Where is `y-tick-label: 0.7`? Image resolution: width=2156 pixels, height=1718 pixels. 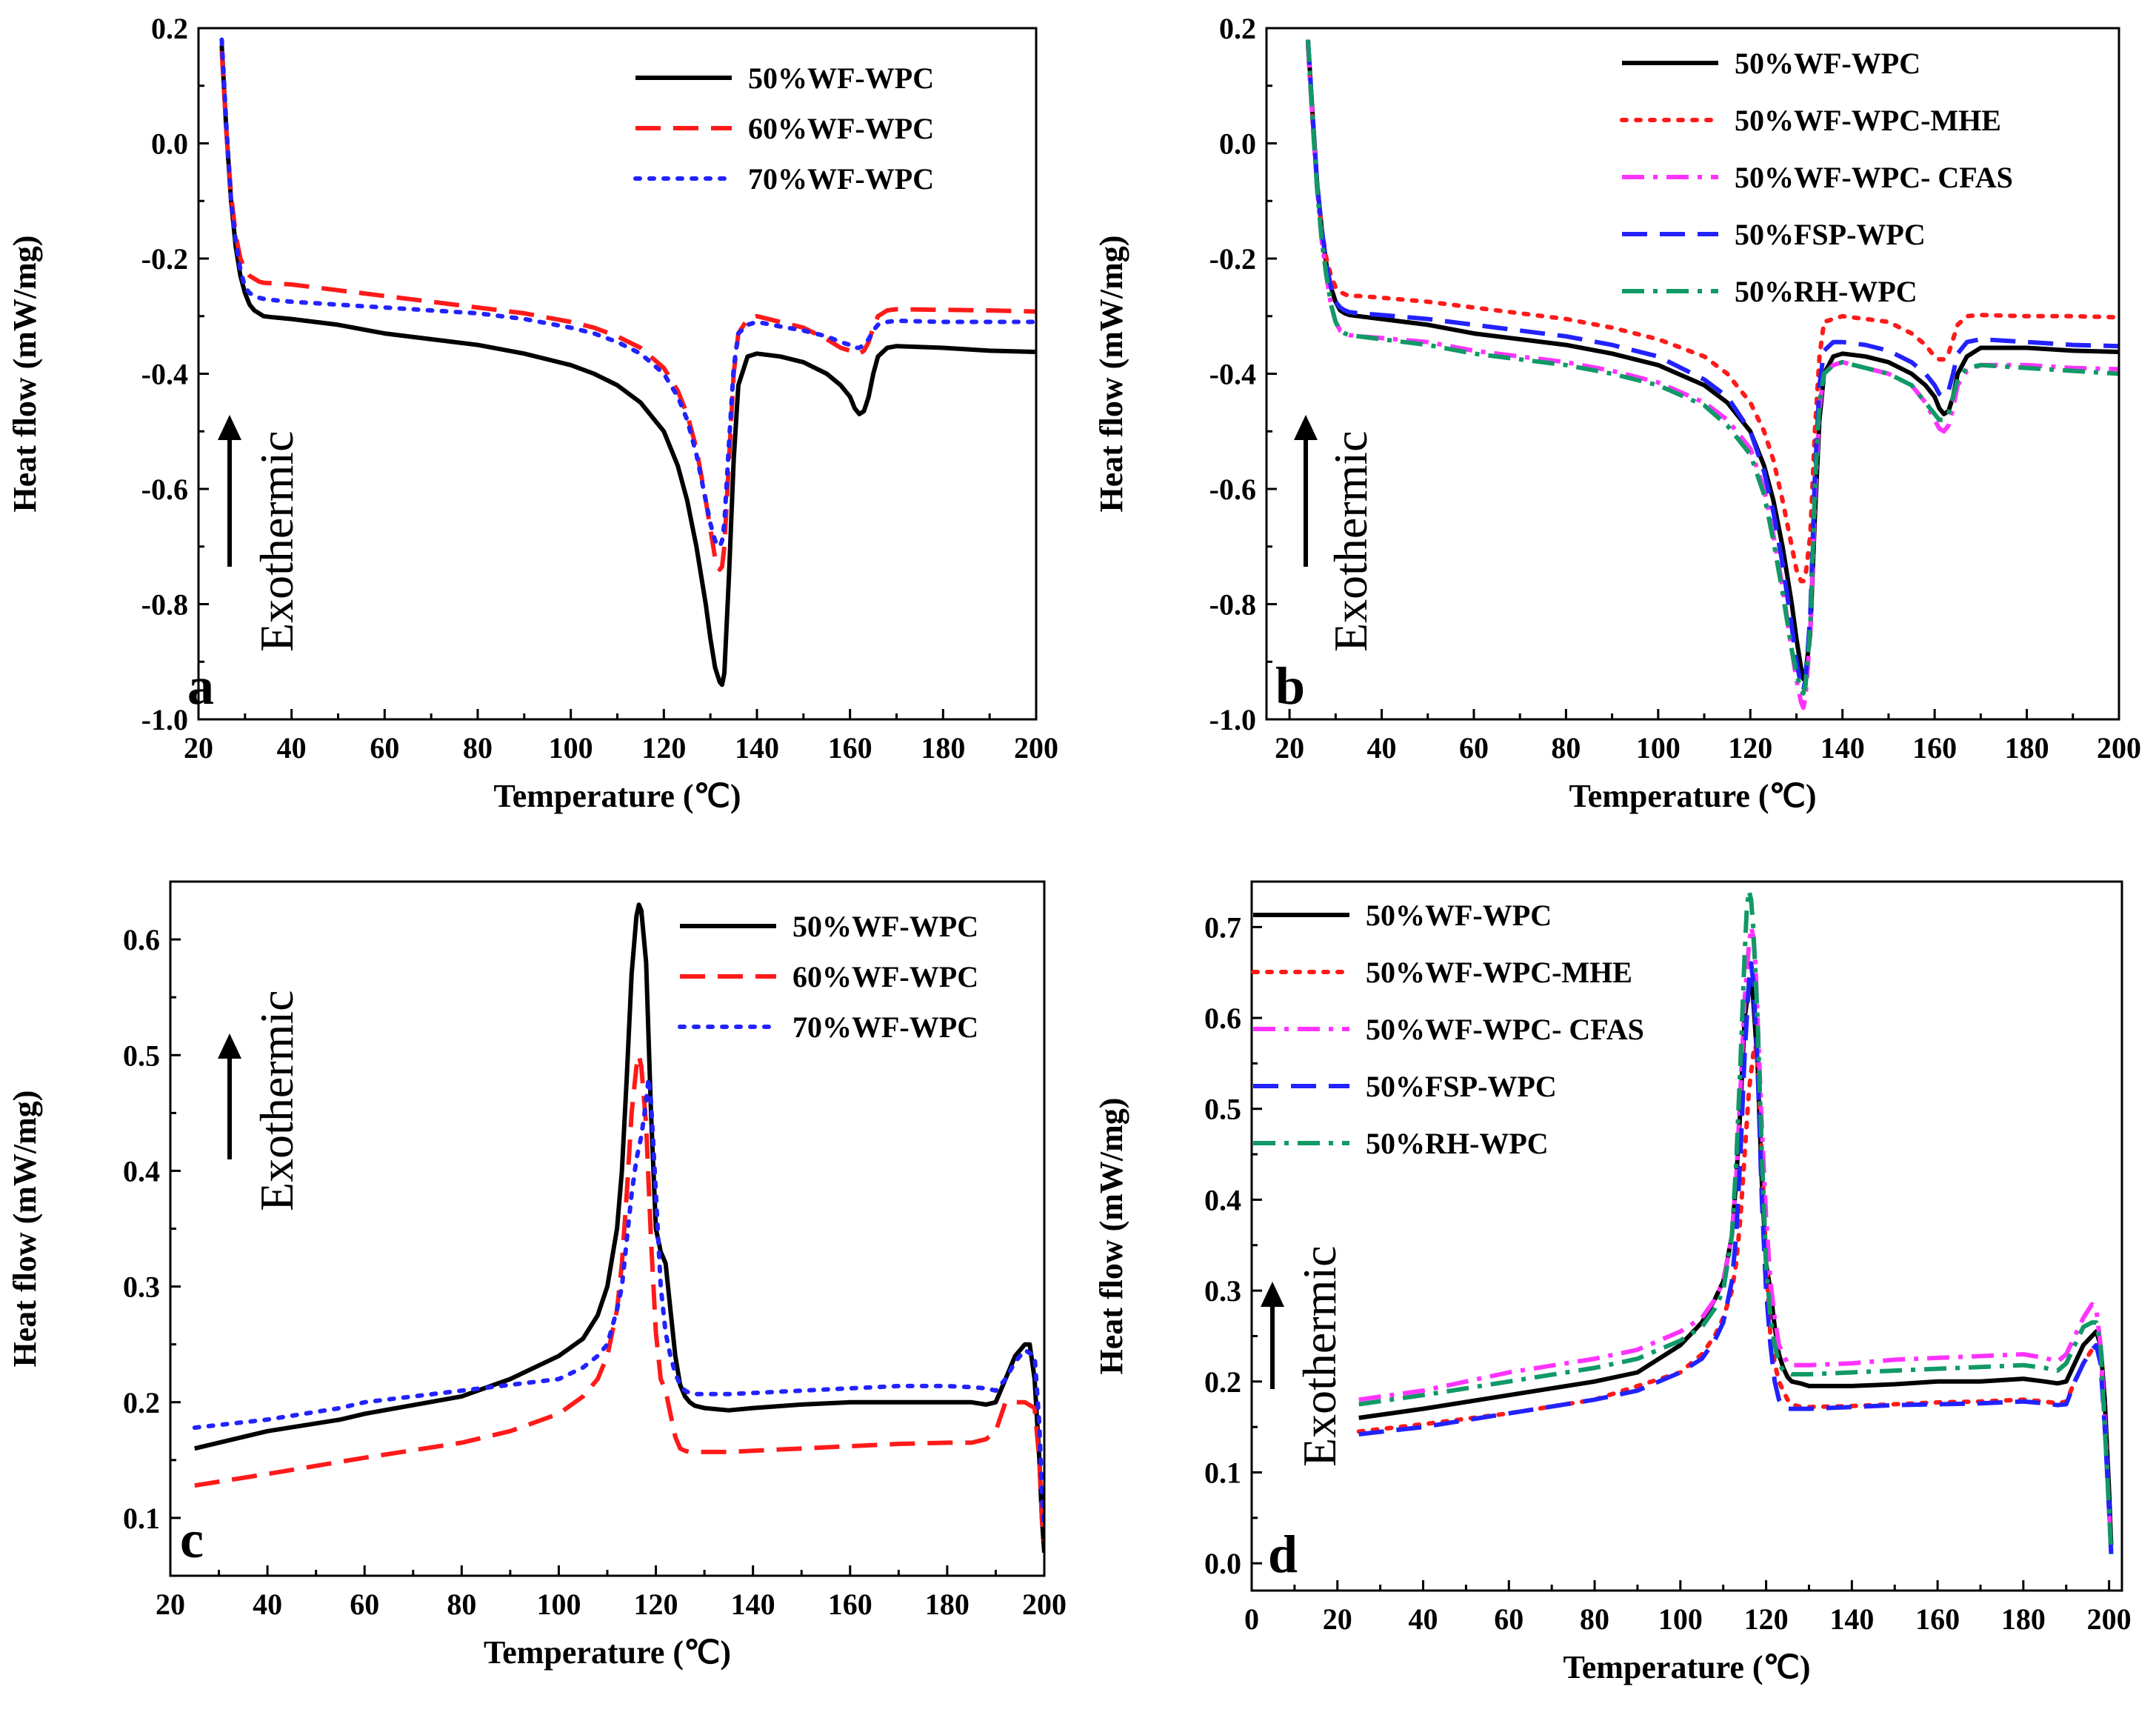 y-tick-label: 0.7 is located at coordinates (1222, 927).